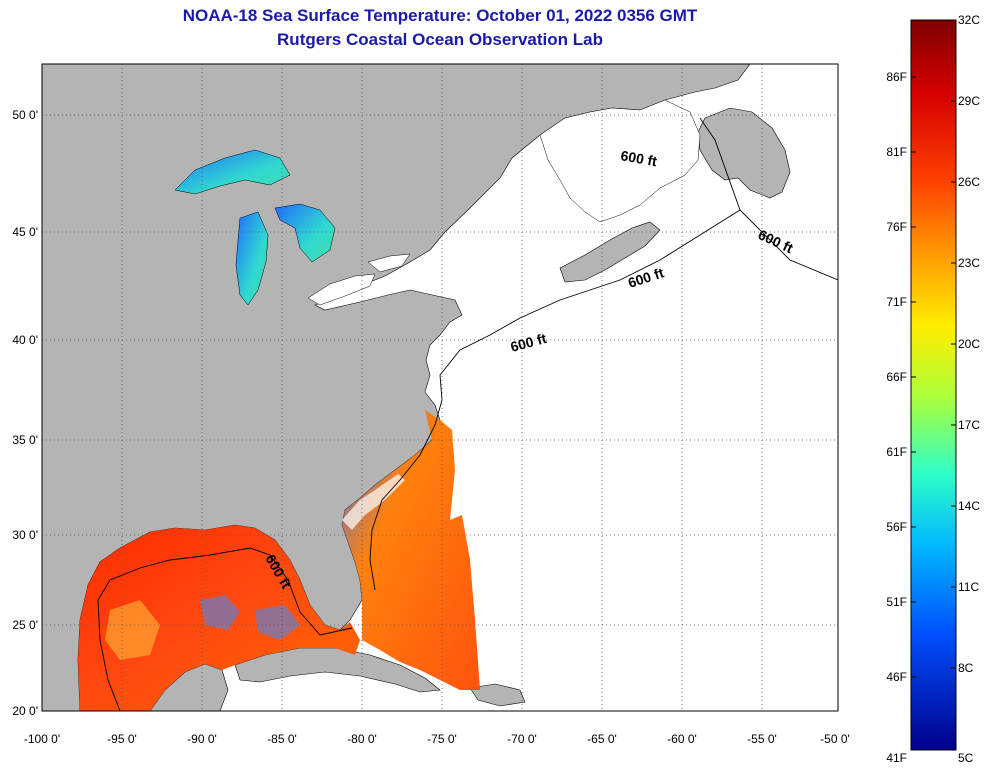  Describe the element at coordinates (969, 425) in the screenshot. I see `colorbar-celsius-label: 17C` at that location.